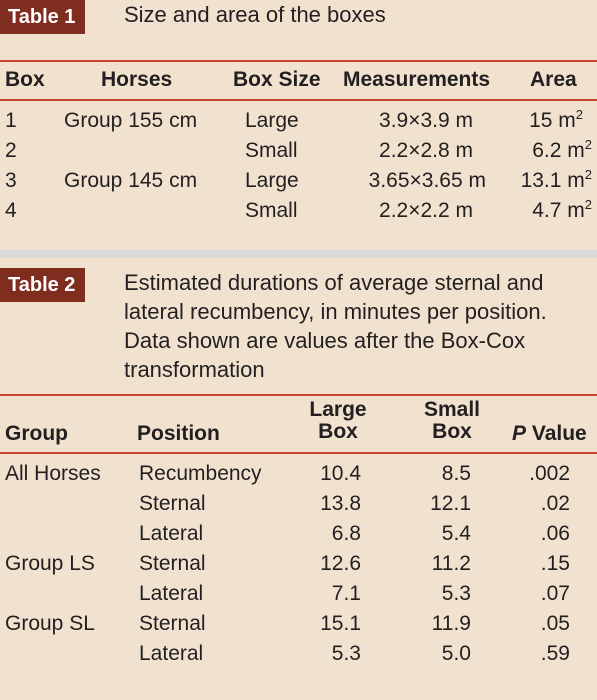  Describe the element at coordinates (556, 119) in the screenshot. I see `area: 15 m2` at that location.